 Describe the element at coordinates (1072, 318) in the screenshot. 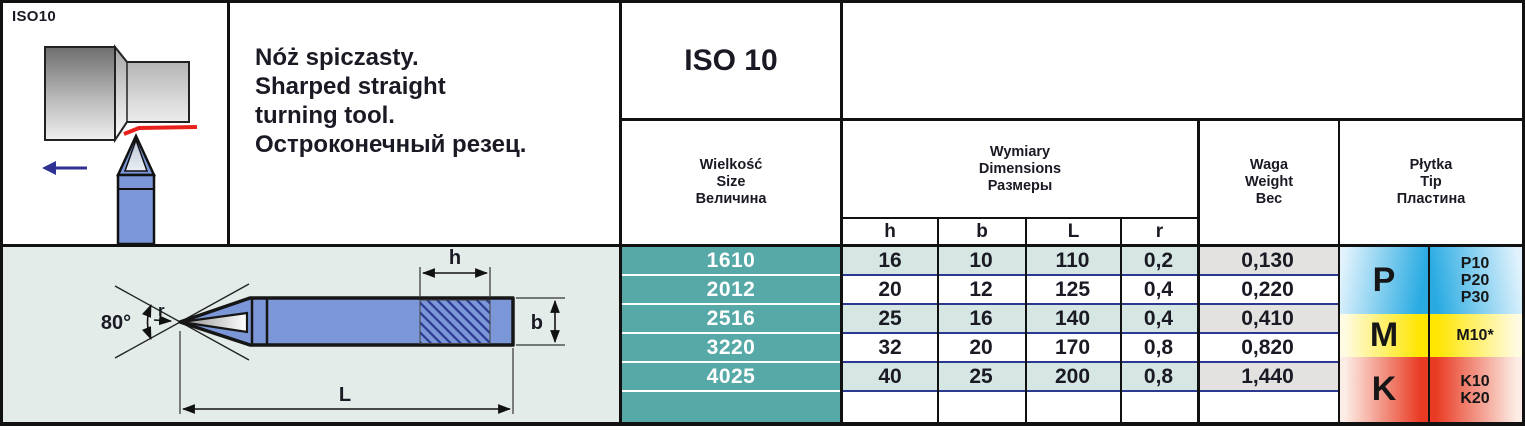

I see `cell-L: 140` at that location.